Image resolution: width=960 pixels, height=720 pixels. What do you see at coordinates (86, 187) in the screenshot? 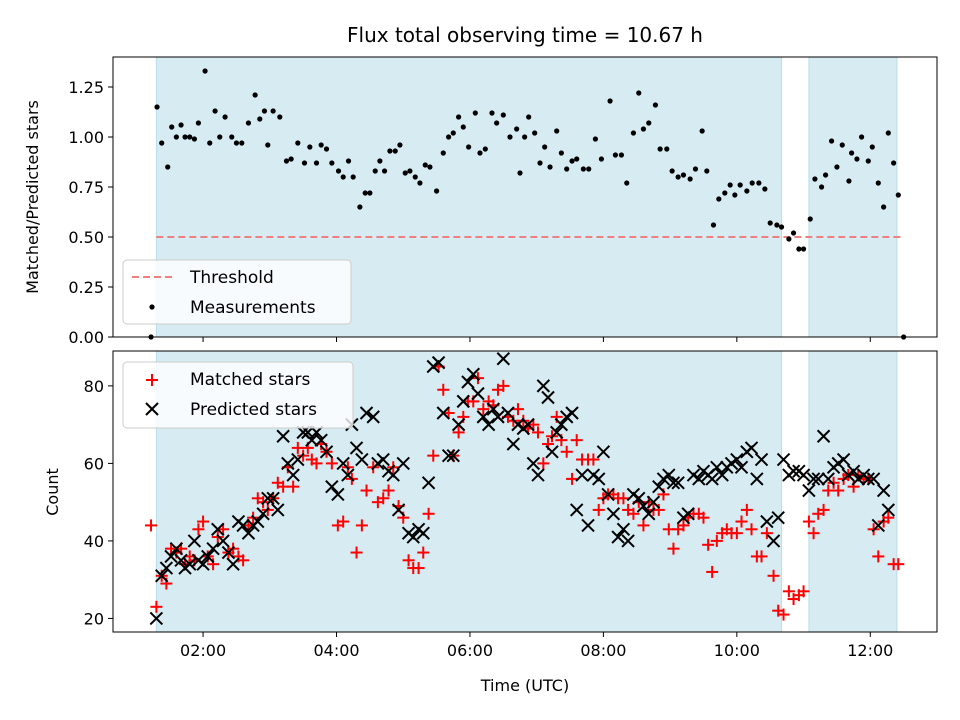
I see `top-y-tick-label: 0.75` at bounding box center [86, 187].